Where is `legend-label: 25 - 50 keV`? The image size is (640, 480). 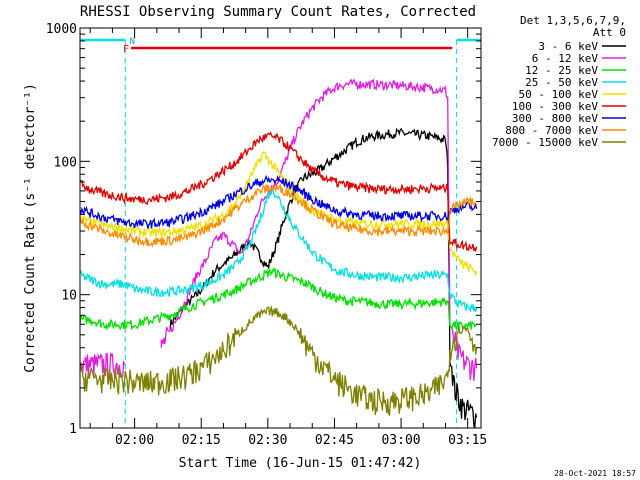 legend-label: 25 - 50 keV is located at coordinates (561, 82).